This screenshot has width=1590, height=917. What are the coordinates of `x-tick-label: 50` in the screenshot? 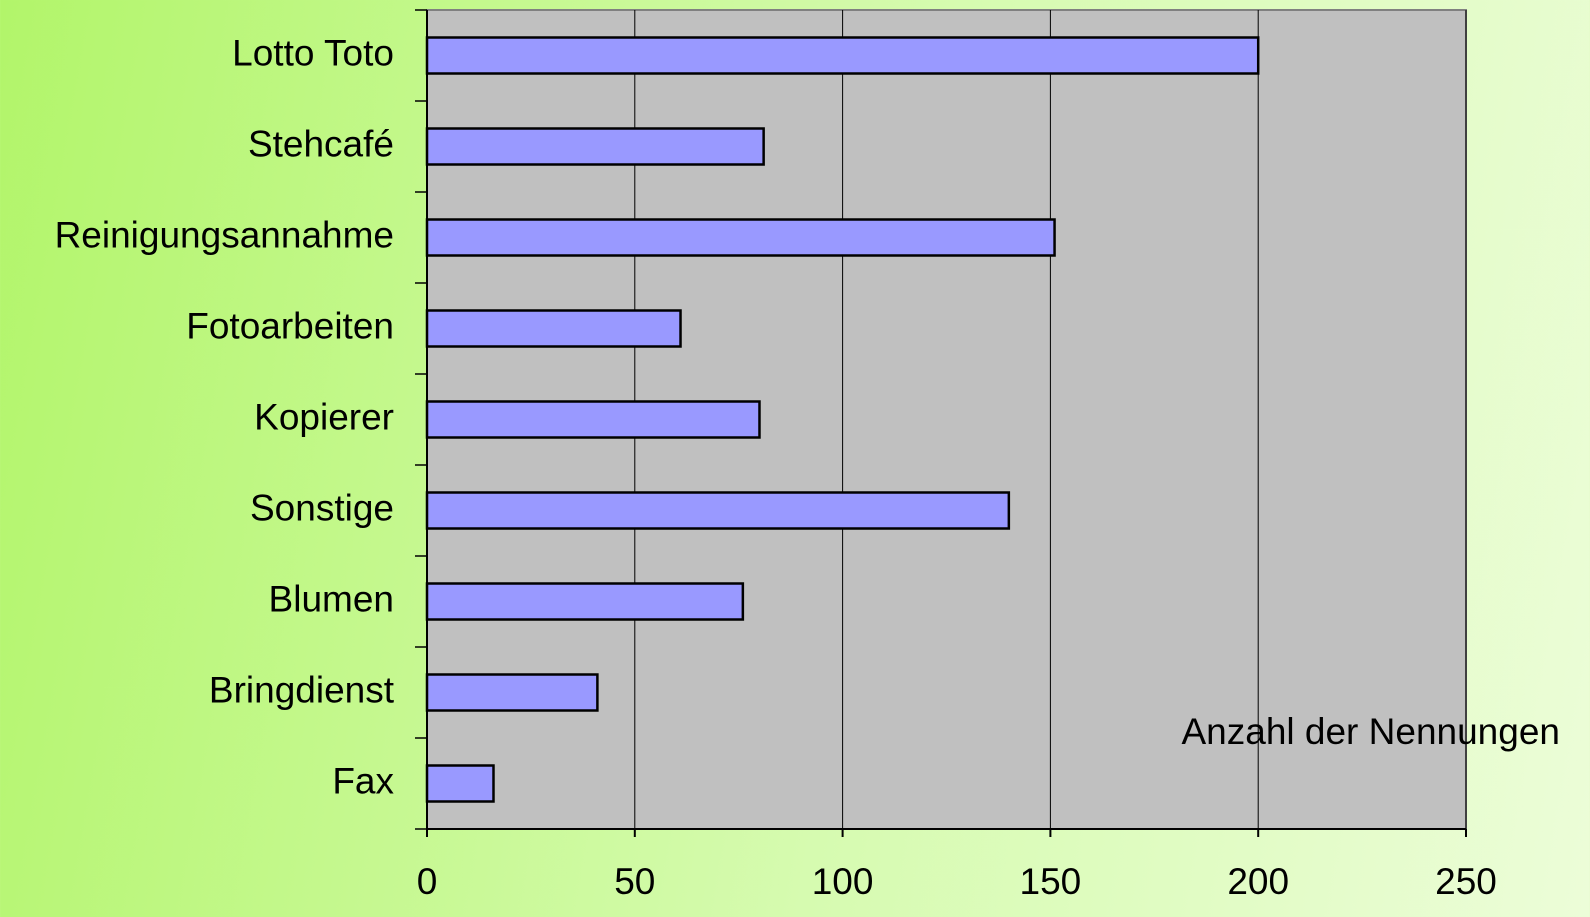 It's located at (634, 881).